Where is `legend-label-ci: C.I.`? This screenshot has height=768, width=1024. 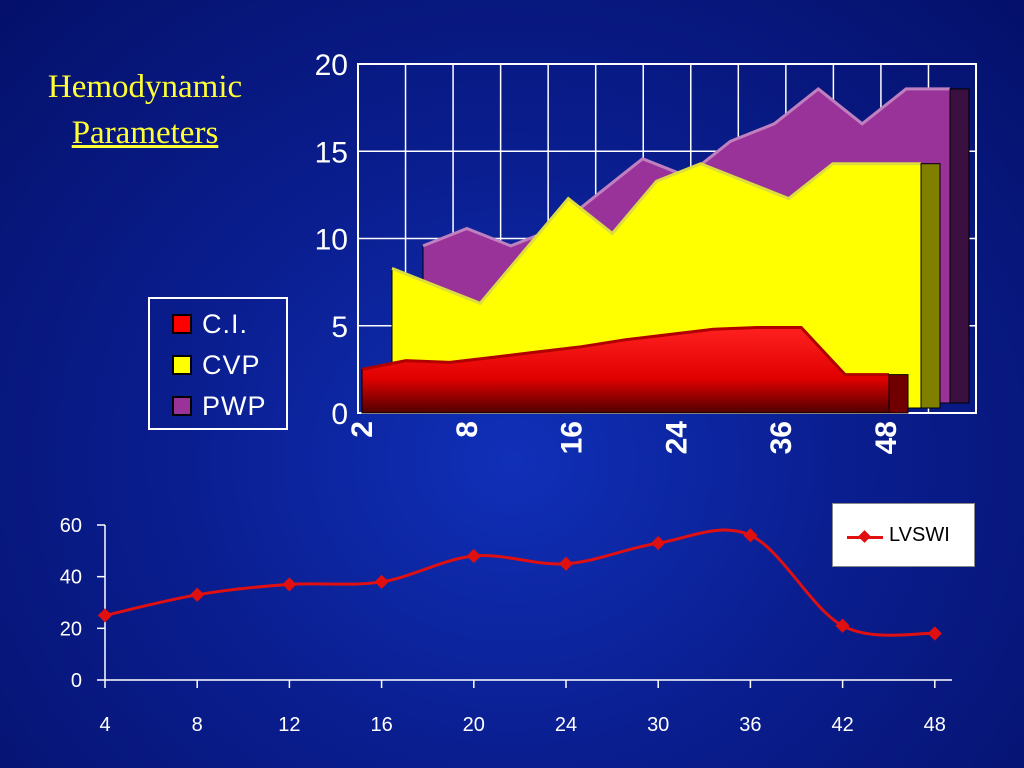
legend-label-ci: C.I. is located at coordinates (225, 323).